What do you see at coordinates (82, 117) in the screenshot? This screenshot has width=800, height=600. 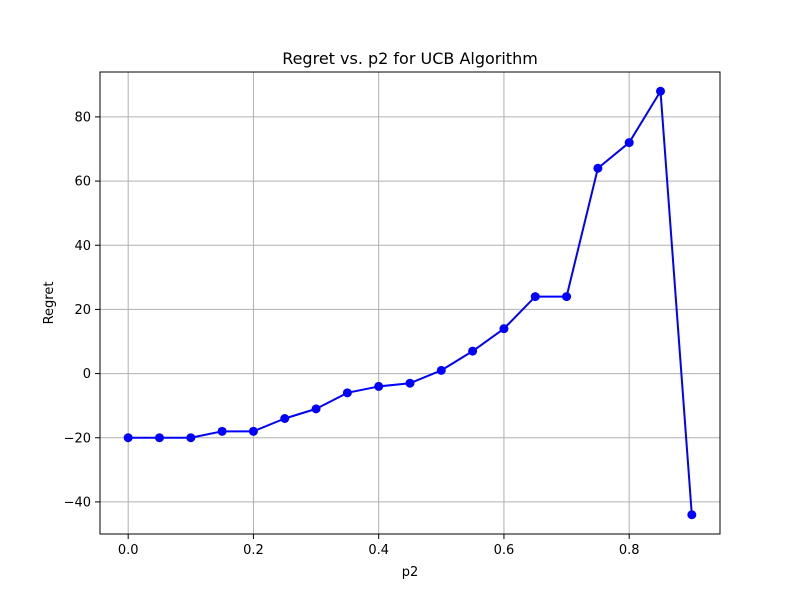 I see `y-tick-label: 80` at bounding box center [82, 117].